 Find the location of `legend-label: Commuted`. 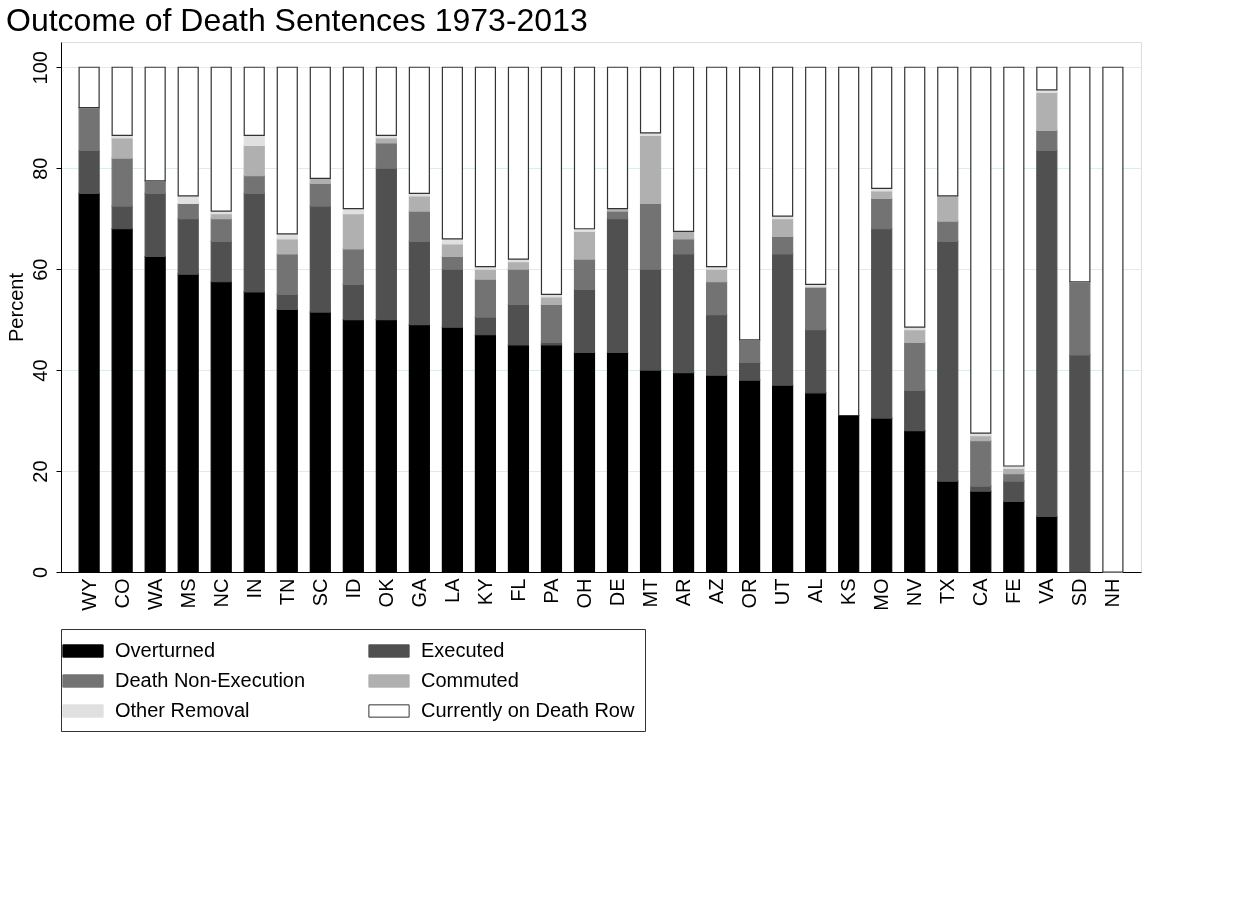

legend-label: Commuted is located at coordinates (470, 680).